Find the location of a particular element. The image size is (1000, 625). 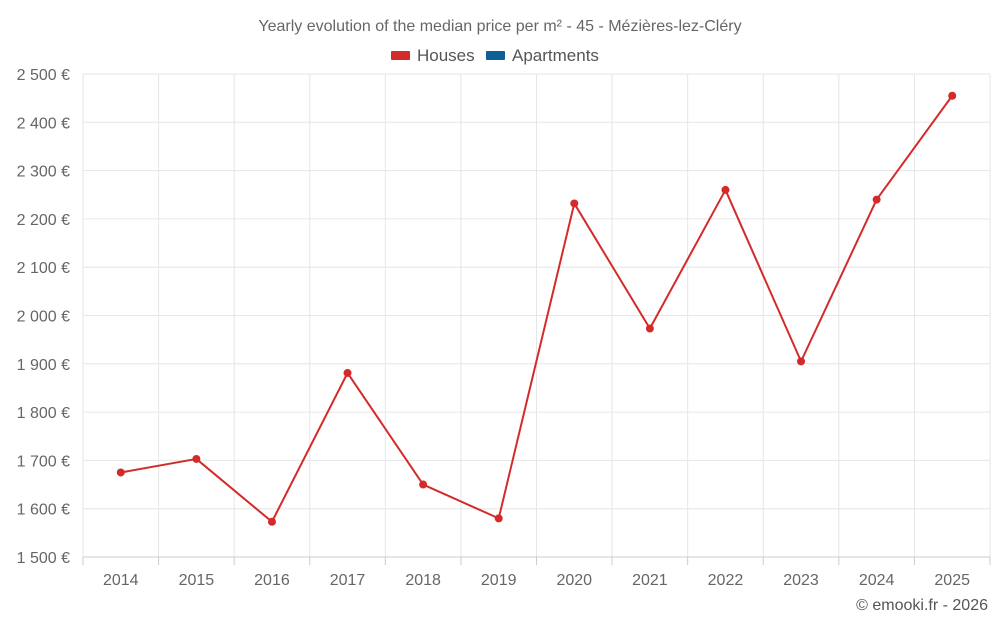

legend-item-apartments: Apartments is located at coordinates (542, 55).